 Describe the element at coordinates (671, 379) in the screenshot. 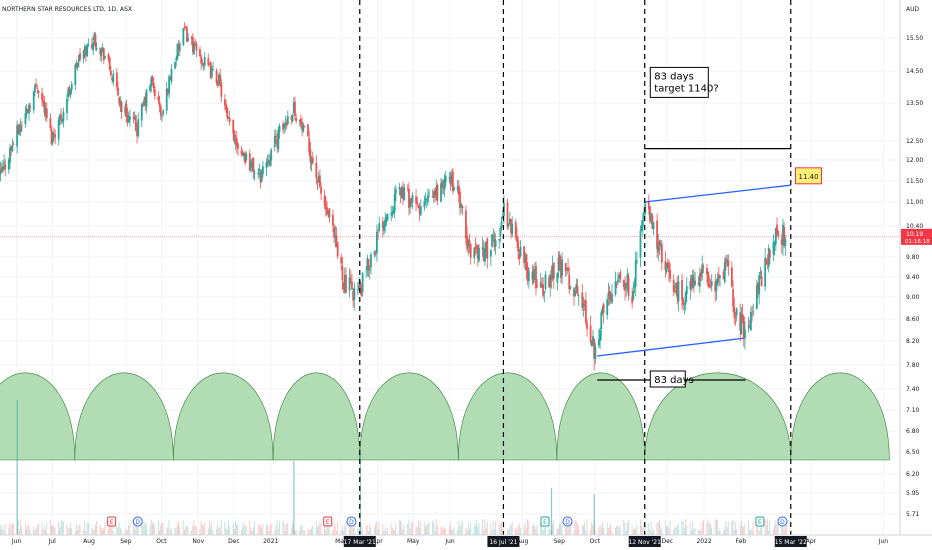

I see `annotation-text-box: 83 days` at that location.